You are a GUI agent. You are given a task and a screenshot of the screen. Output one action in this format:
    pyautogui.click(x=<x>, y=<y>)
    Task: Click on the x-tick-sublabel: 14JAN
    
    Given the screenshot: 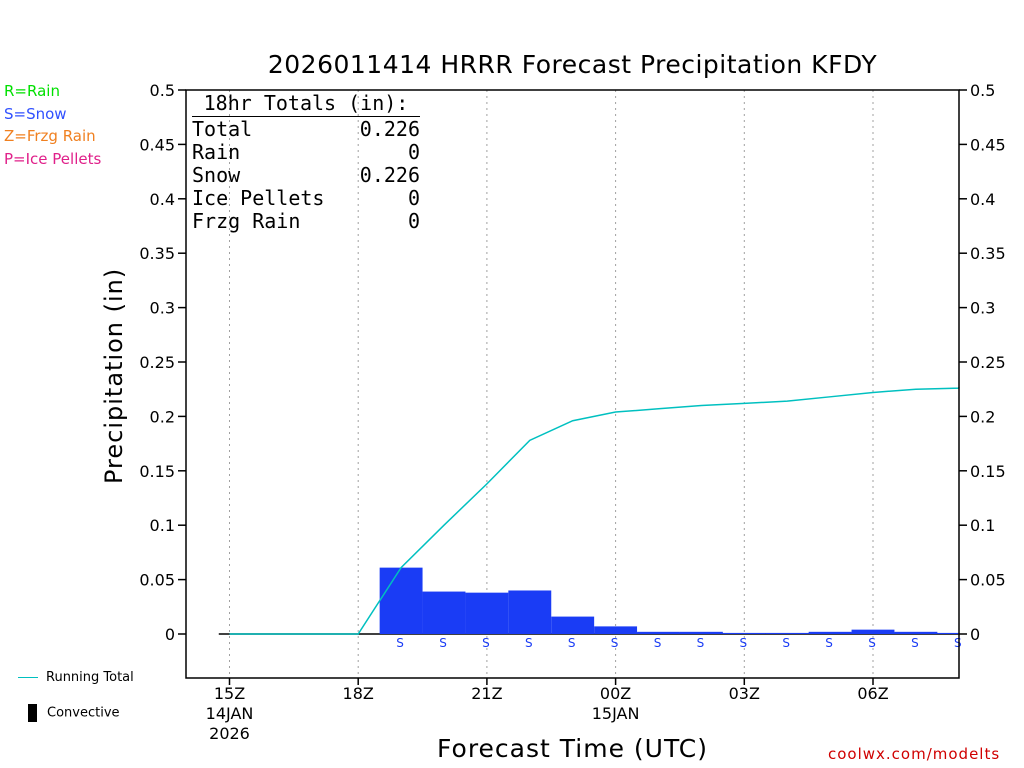 What is the action you would take?
    pyautogui.click(x=230, y=713)
    